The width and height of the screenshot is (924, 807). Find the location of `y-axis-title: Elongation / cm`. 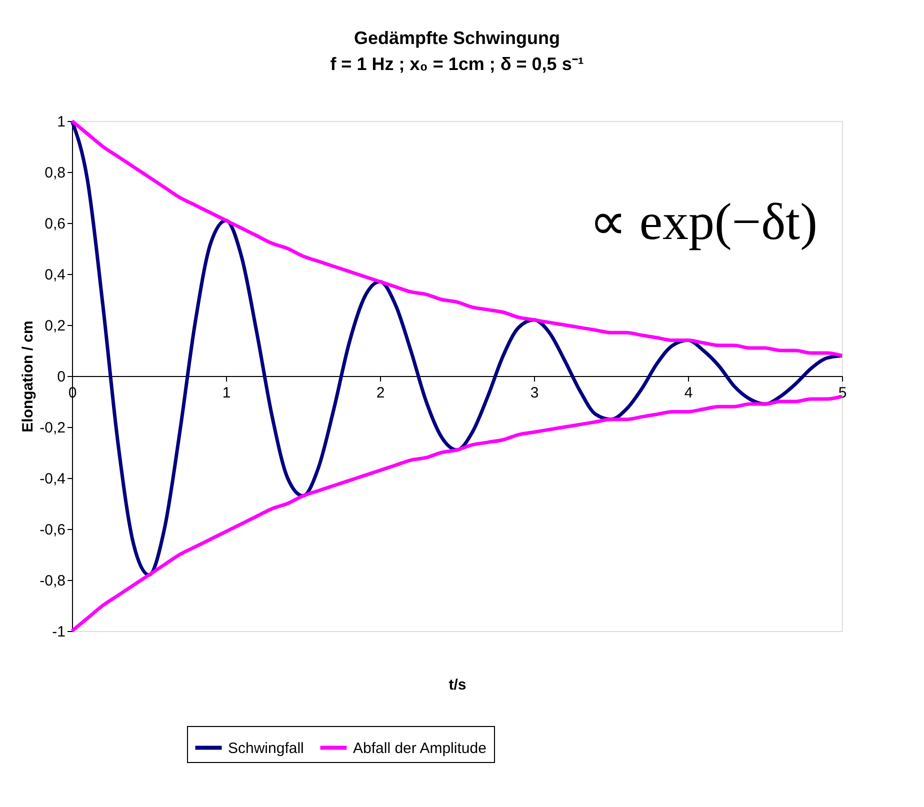

y-axis-title: Elongation / cm is located at coordinates (28, 376).